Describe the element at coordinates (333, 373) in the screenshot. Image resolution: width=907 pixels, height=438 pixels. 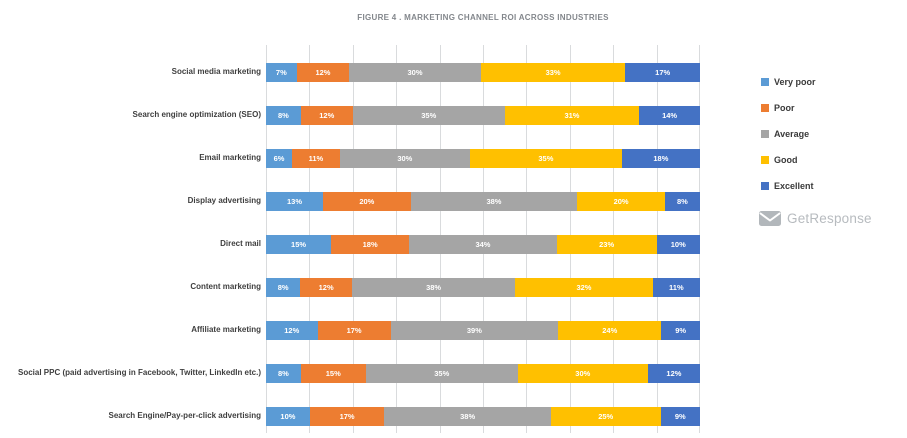
I see `bar-segment-poor: 15%` at that location.